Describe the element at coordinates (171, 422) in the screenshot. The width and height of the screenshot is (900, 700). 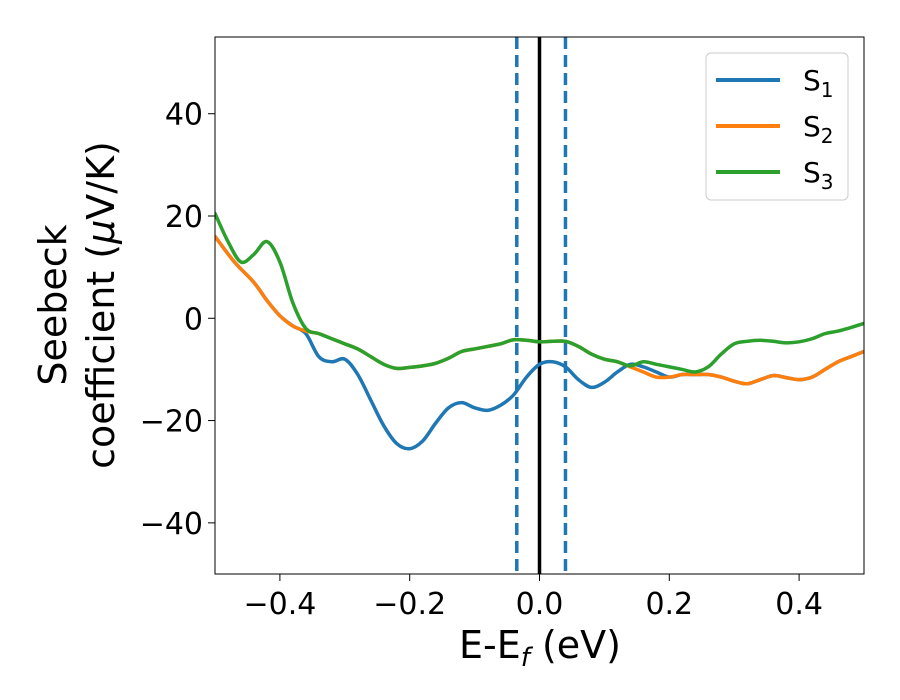
I see `y-tick-label: −20` at that location.